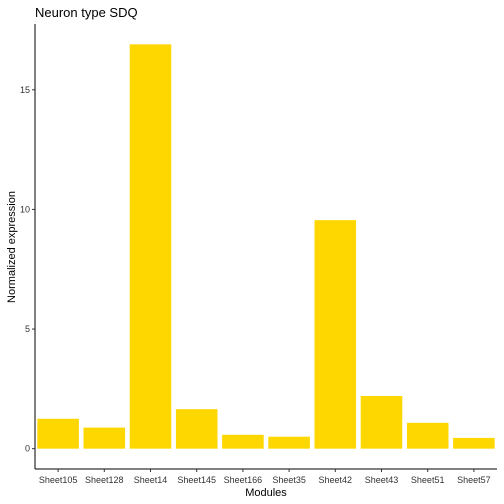 This screenshot has width=504, height=504. I want to click on bar-sheet57, so click(474, 443).